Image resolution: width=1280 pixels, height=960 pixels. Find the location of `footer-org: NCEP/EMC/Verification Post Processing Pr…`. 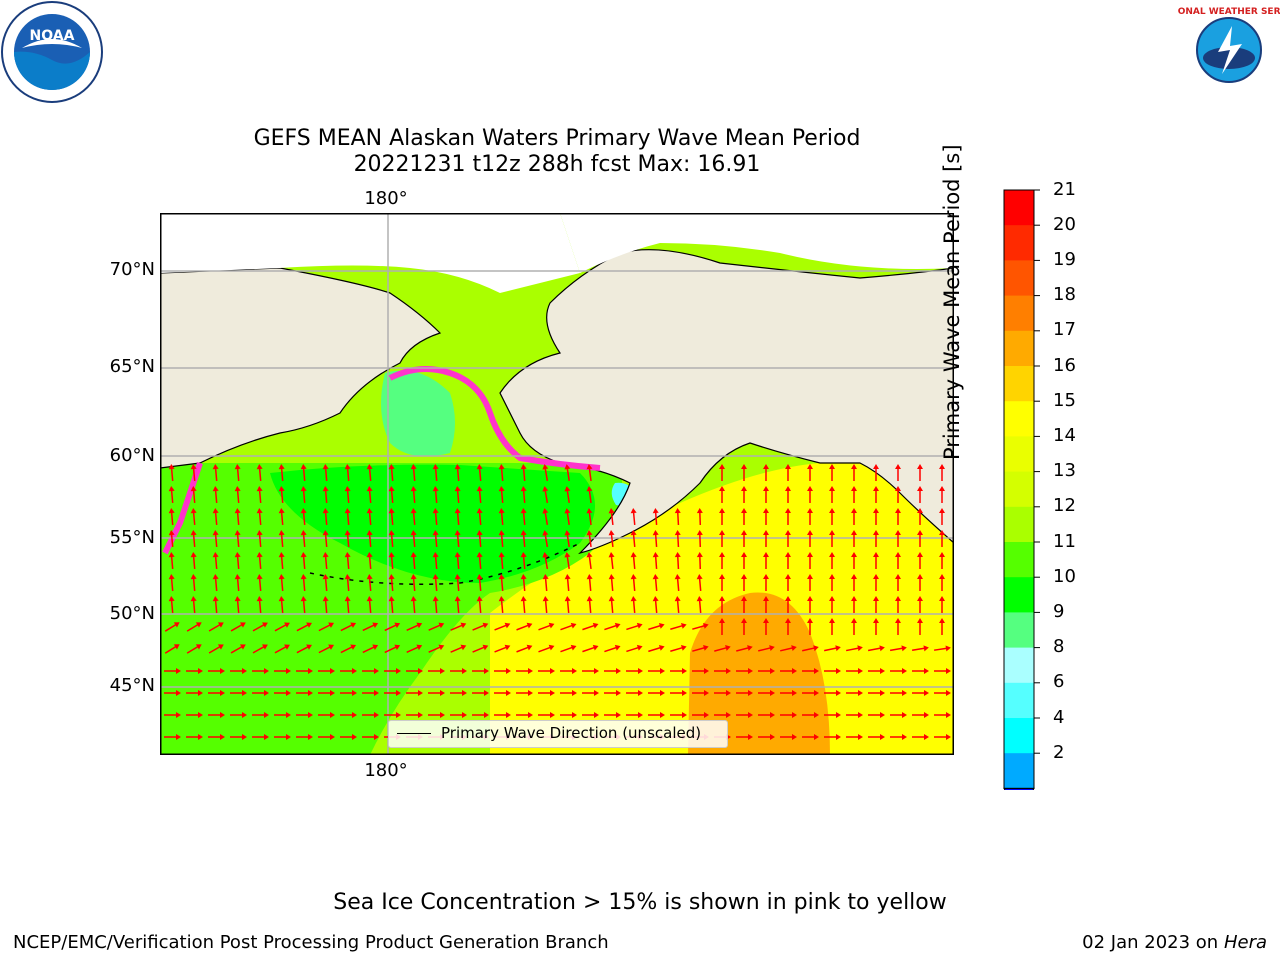

footer-org: NCEP/EMC/Verification Post Processing Pr… is located at coordinates (311, 942).